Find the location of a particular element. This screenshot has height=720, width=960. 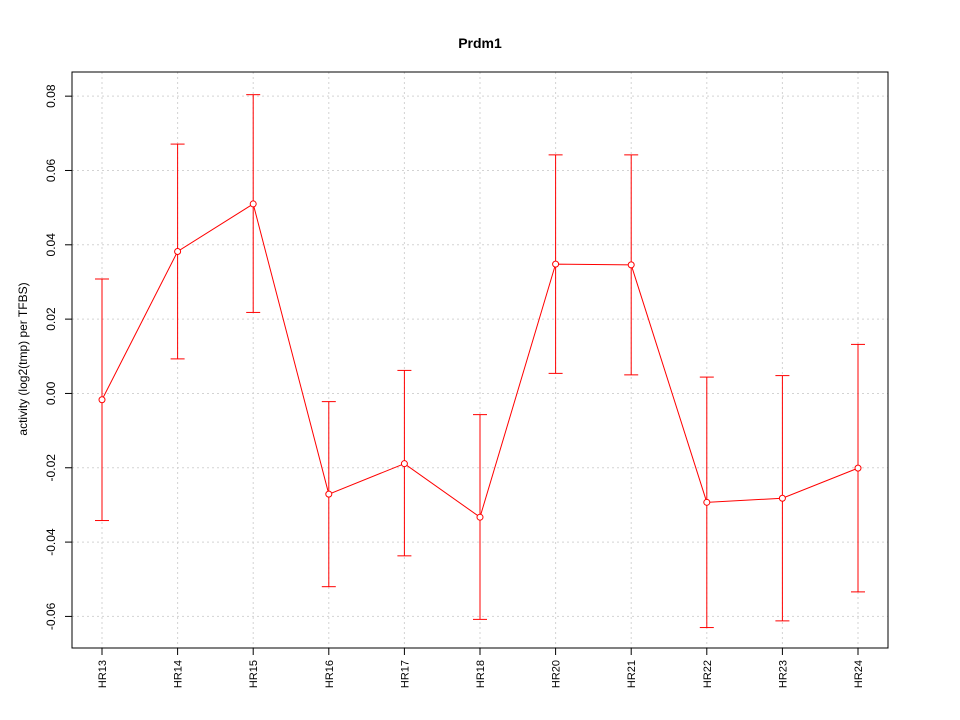

y-tick-label: -0.02 is located at coordinates (51, 468).